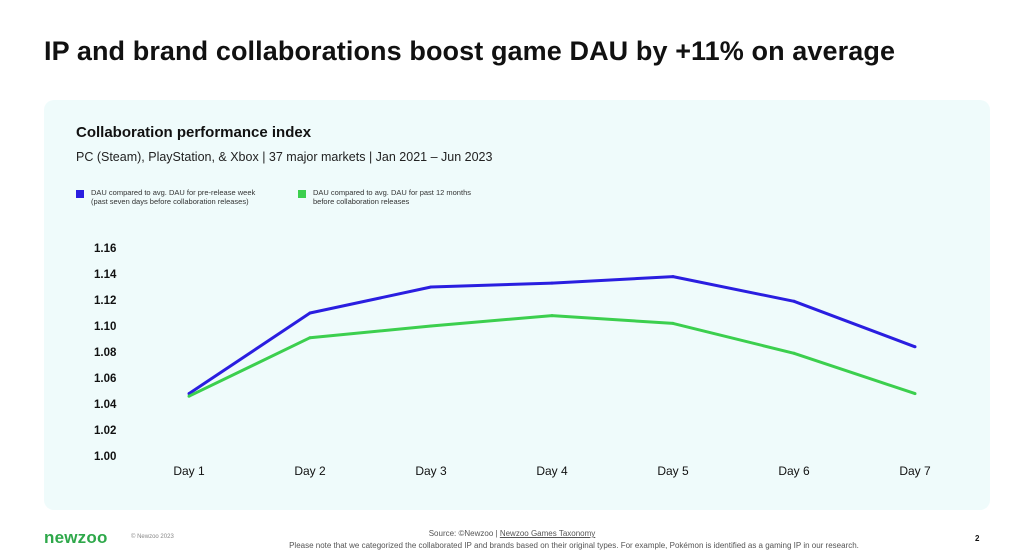 Image resolution: width=1024 pixels, height=556 pixels. I want to click on y-tick-label: 1.04, so click(105, 405).